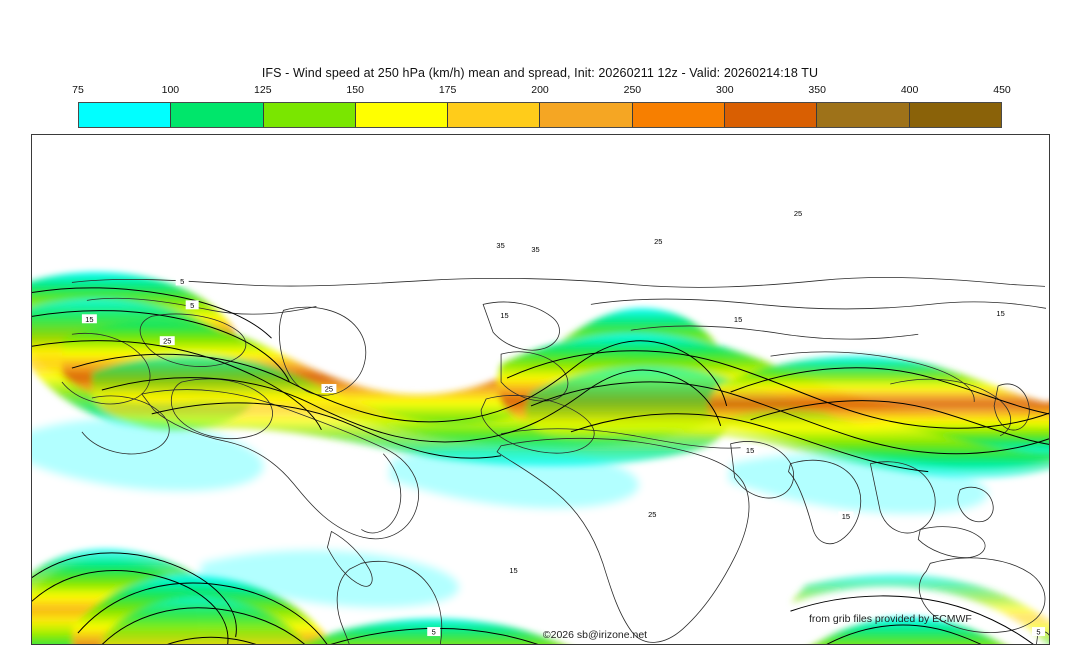 The height and width of the screenshot is (658, 1080). I want to click on colorbar-tick-150: 150, so click(355, 90).